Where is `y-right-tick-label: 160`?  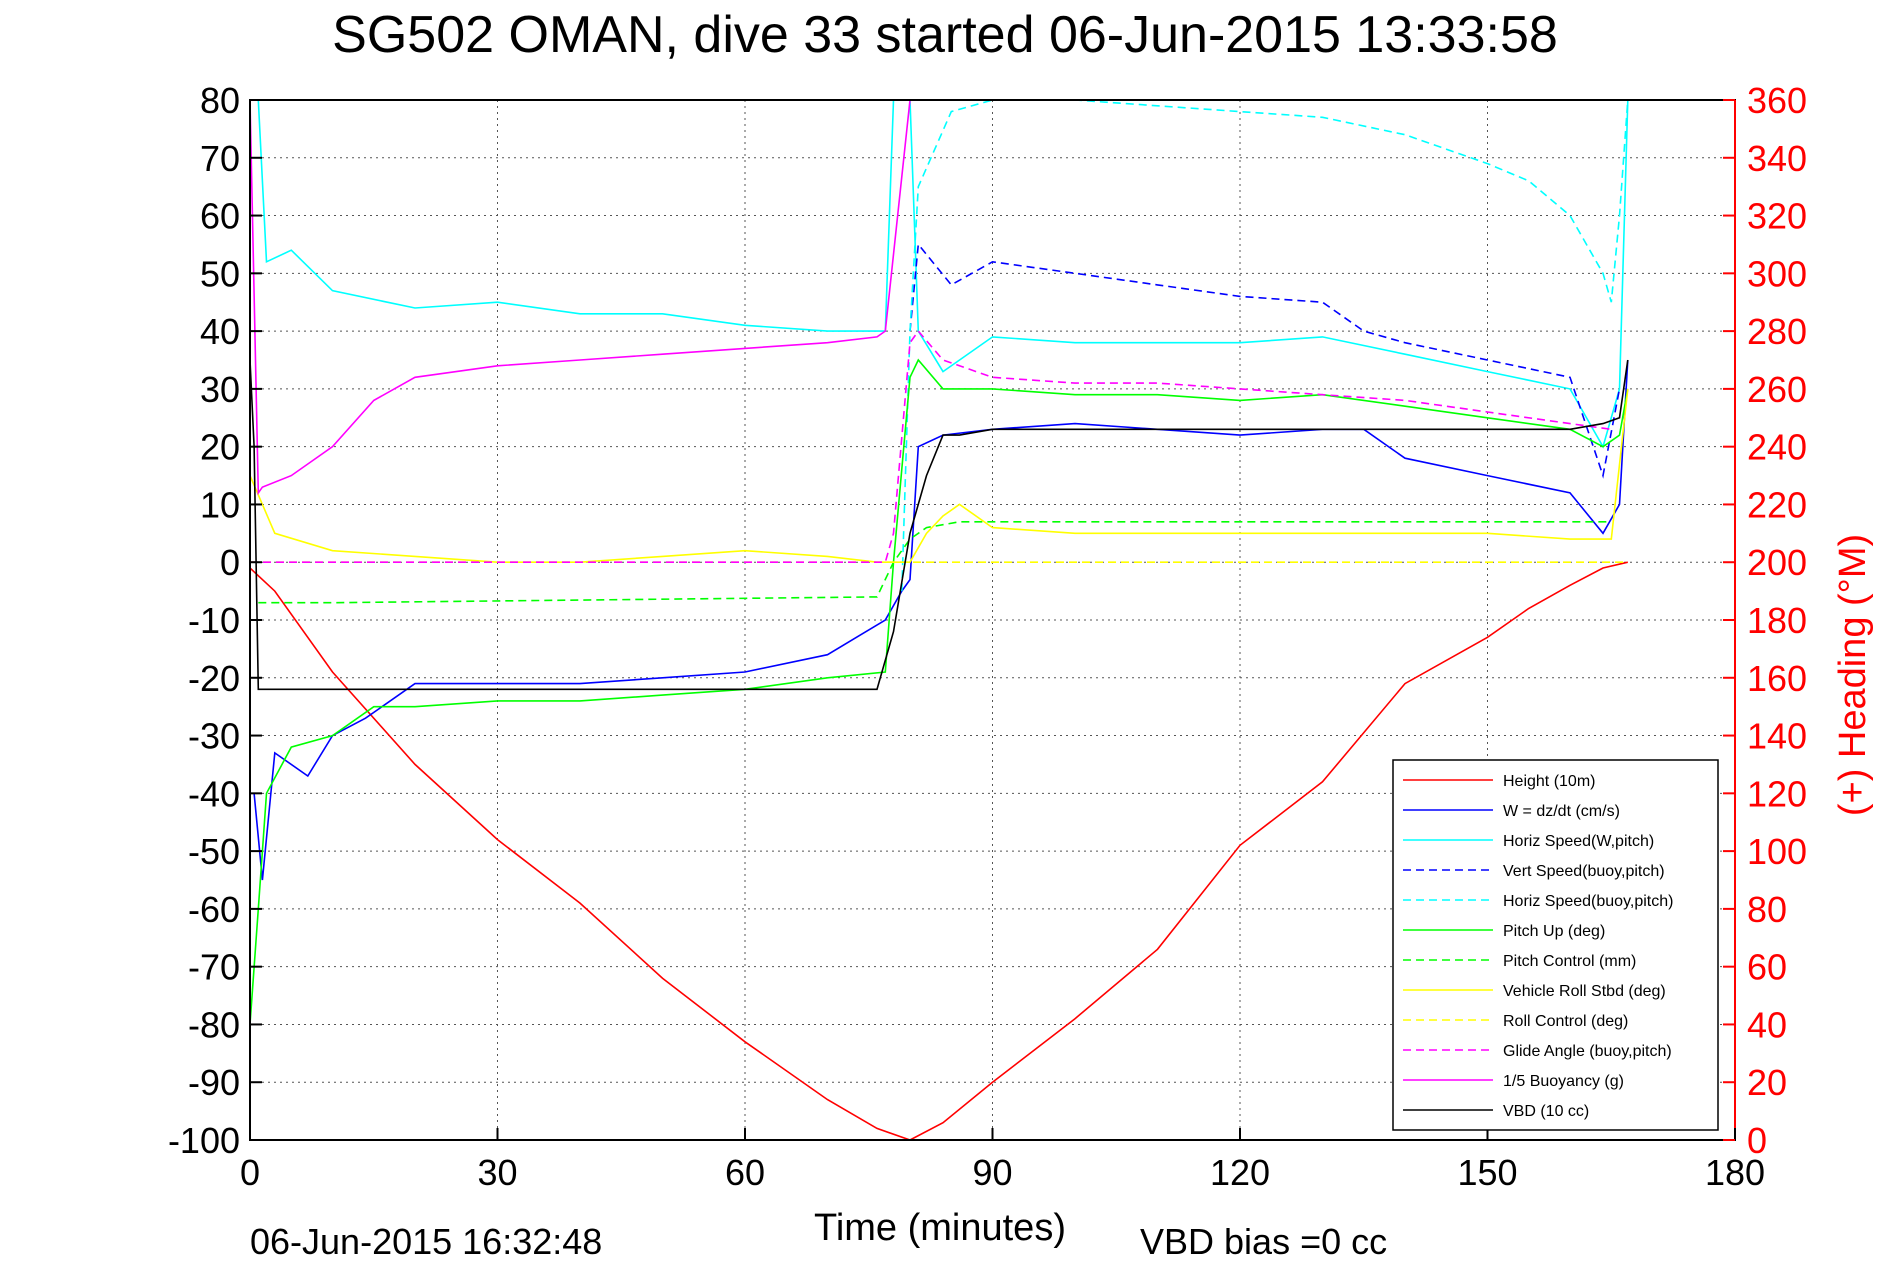 y-right-tick-label: 160 is located at coordinates (1777, 678).